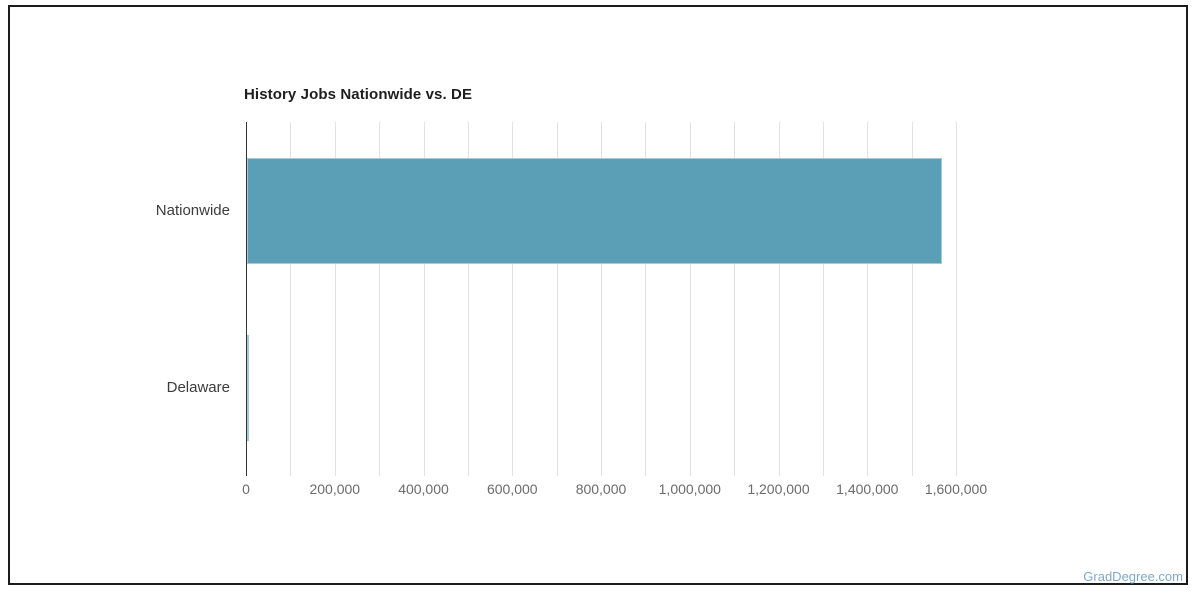 The width and height of the screenshot is (1200, 600). I want to click on chart-title: History Jobs Nationwide vs. DE, so click(358, 94).